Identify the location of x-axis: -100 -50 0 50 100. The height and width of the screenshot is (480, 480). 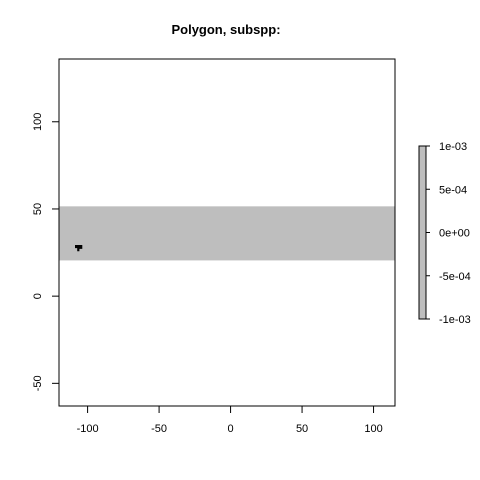
(230, 420).